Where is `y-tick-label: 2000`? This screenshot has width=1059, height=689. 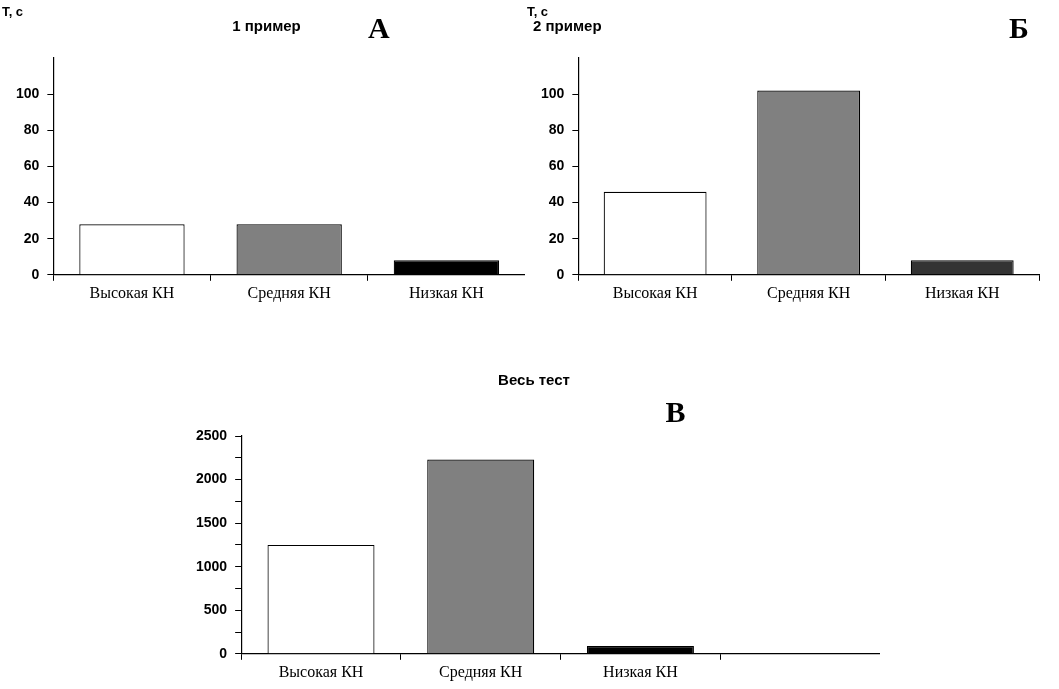 y-tick-label: 2000 is located at coordinates (211, 478).